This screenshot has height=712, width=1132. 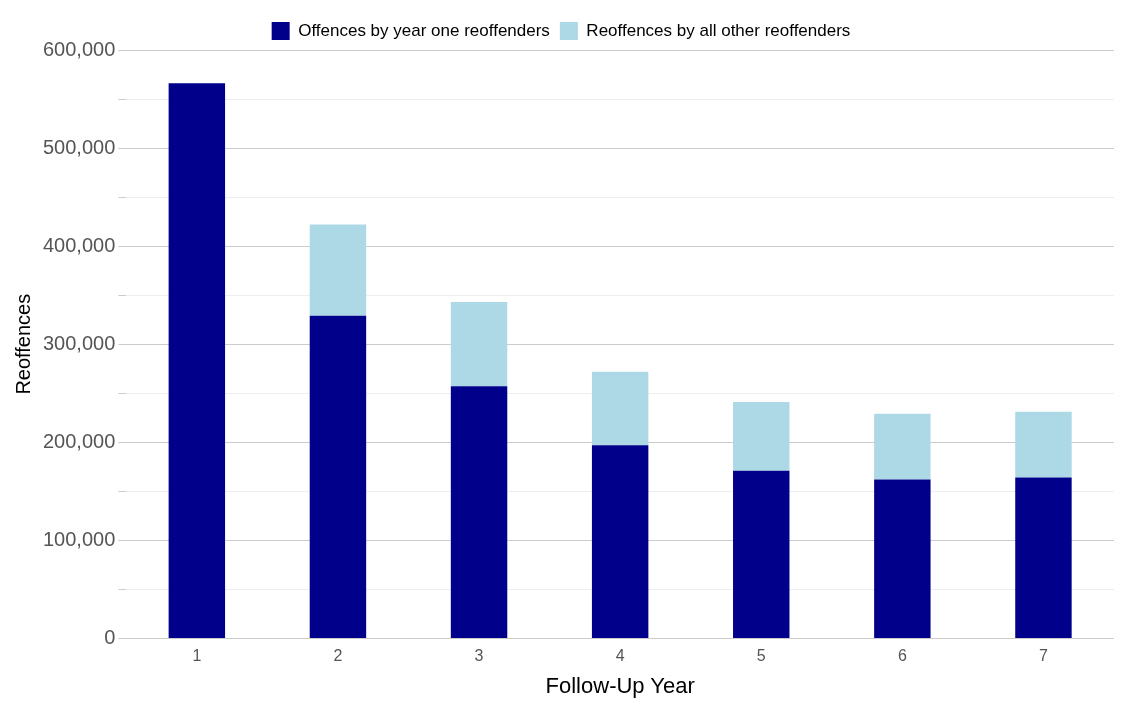 What do you see at coordinates (79, 146) in the screenshot?
I see `y-tick-label: 500,000` at bounding box center [79, 146].